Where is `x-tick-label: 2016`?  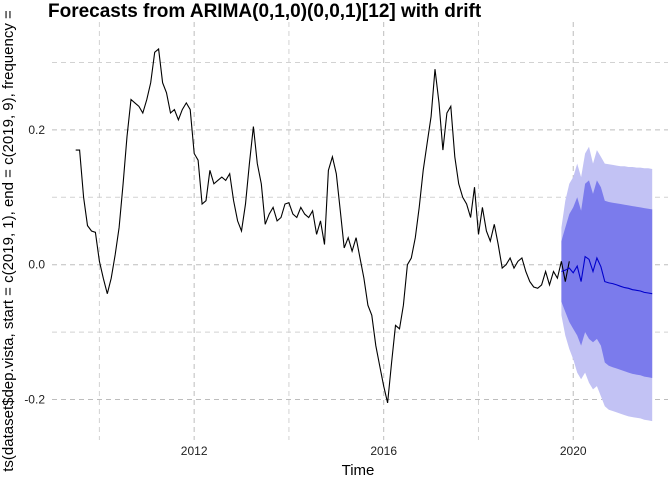
x-tick-label: 2016 is located at coordinates (383, 451).